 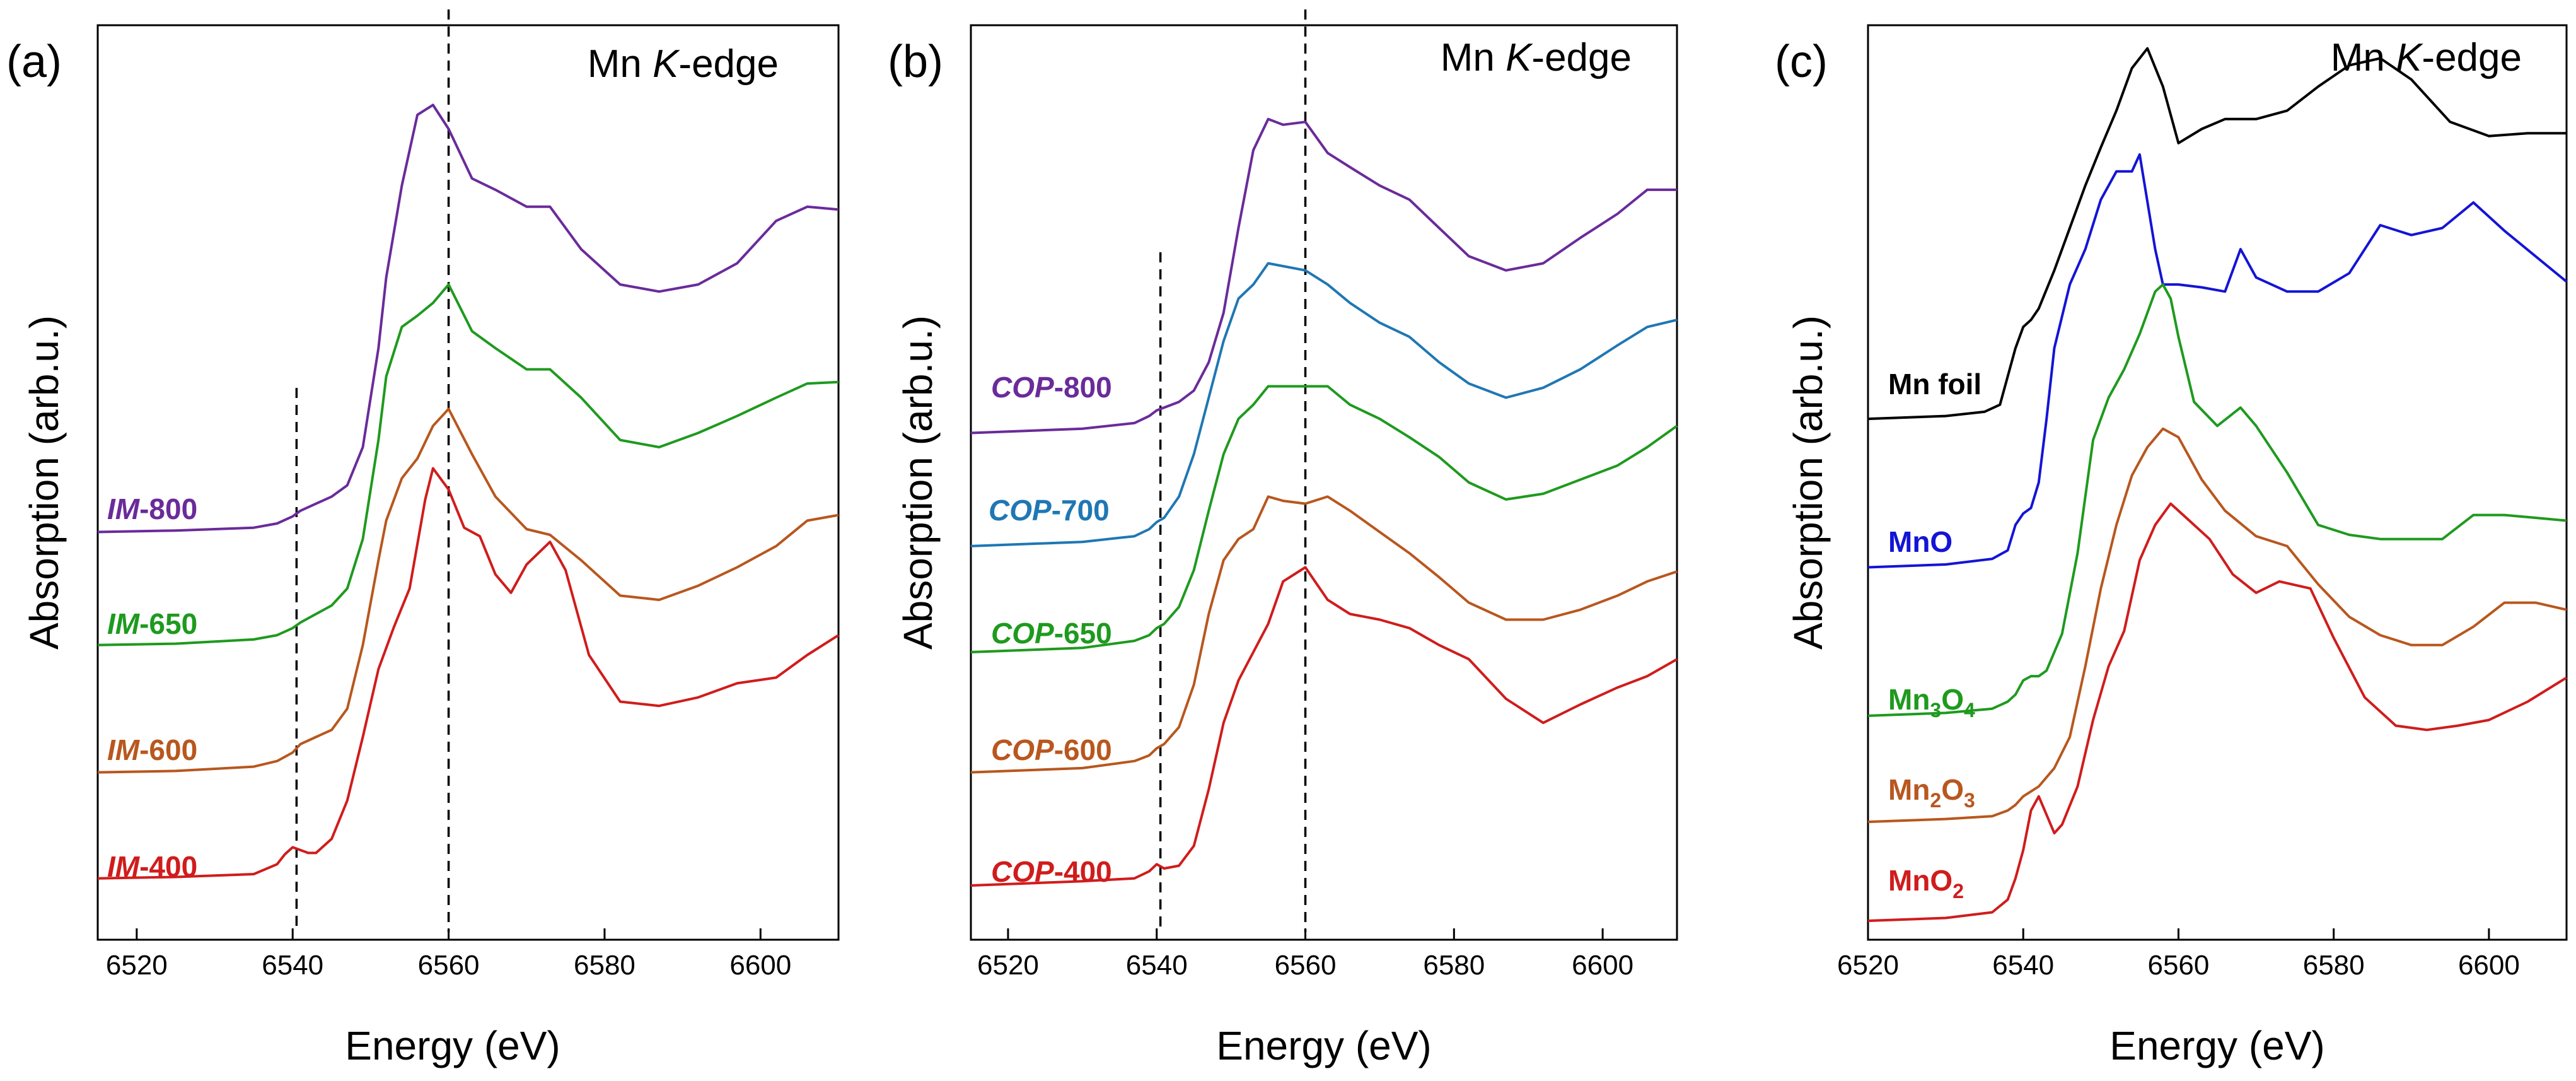 I want to click on panel-b-refs, so click(x=1233, y=471).